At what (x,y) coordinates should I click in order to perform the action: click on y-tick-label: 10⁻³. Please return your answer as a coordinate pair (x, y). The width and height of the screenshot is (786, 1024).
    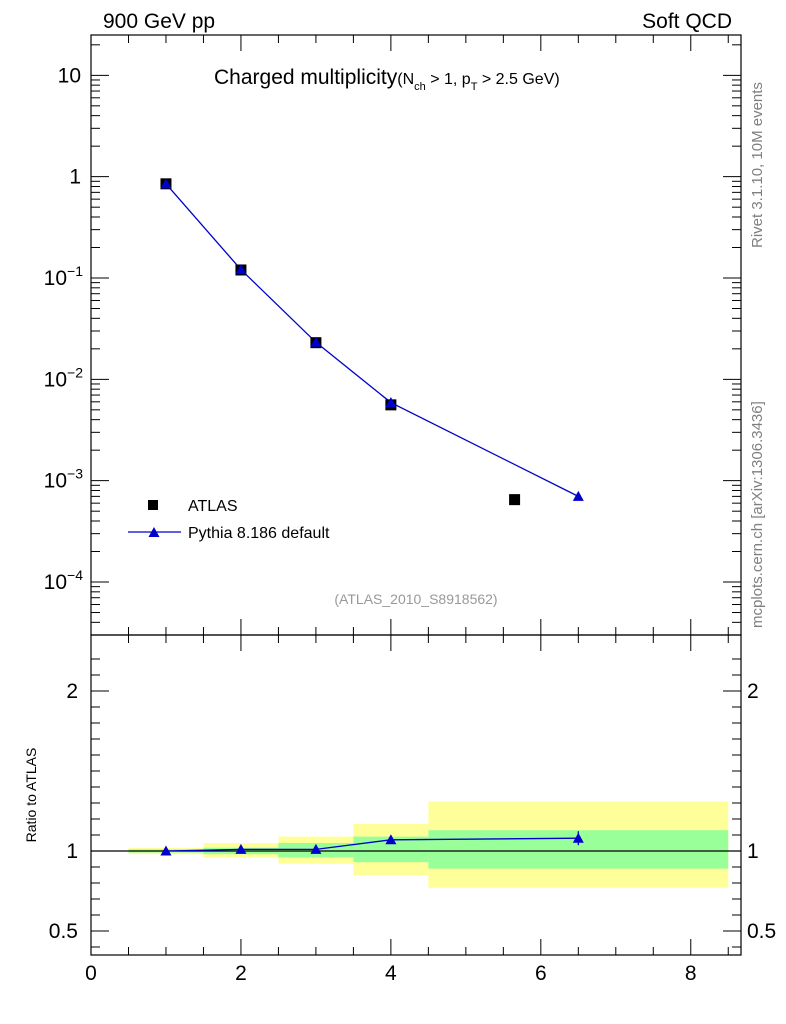
    Looking at the image, I should click on (64, 479).